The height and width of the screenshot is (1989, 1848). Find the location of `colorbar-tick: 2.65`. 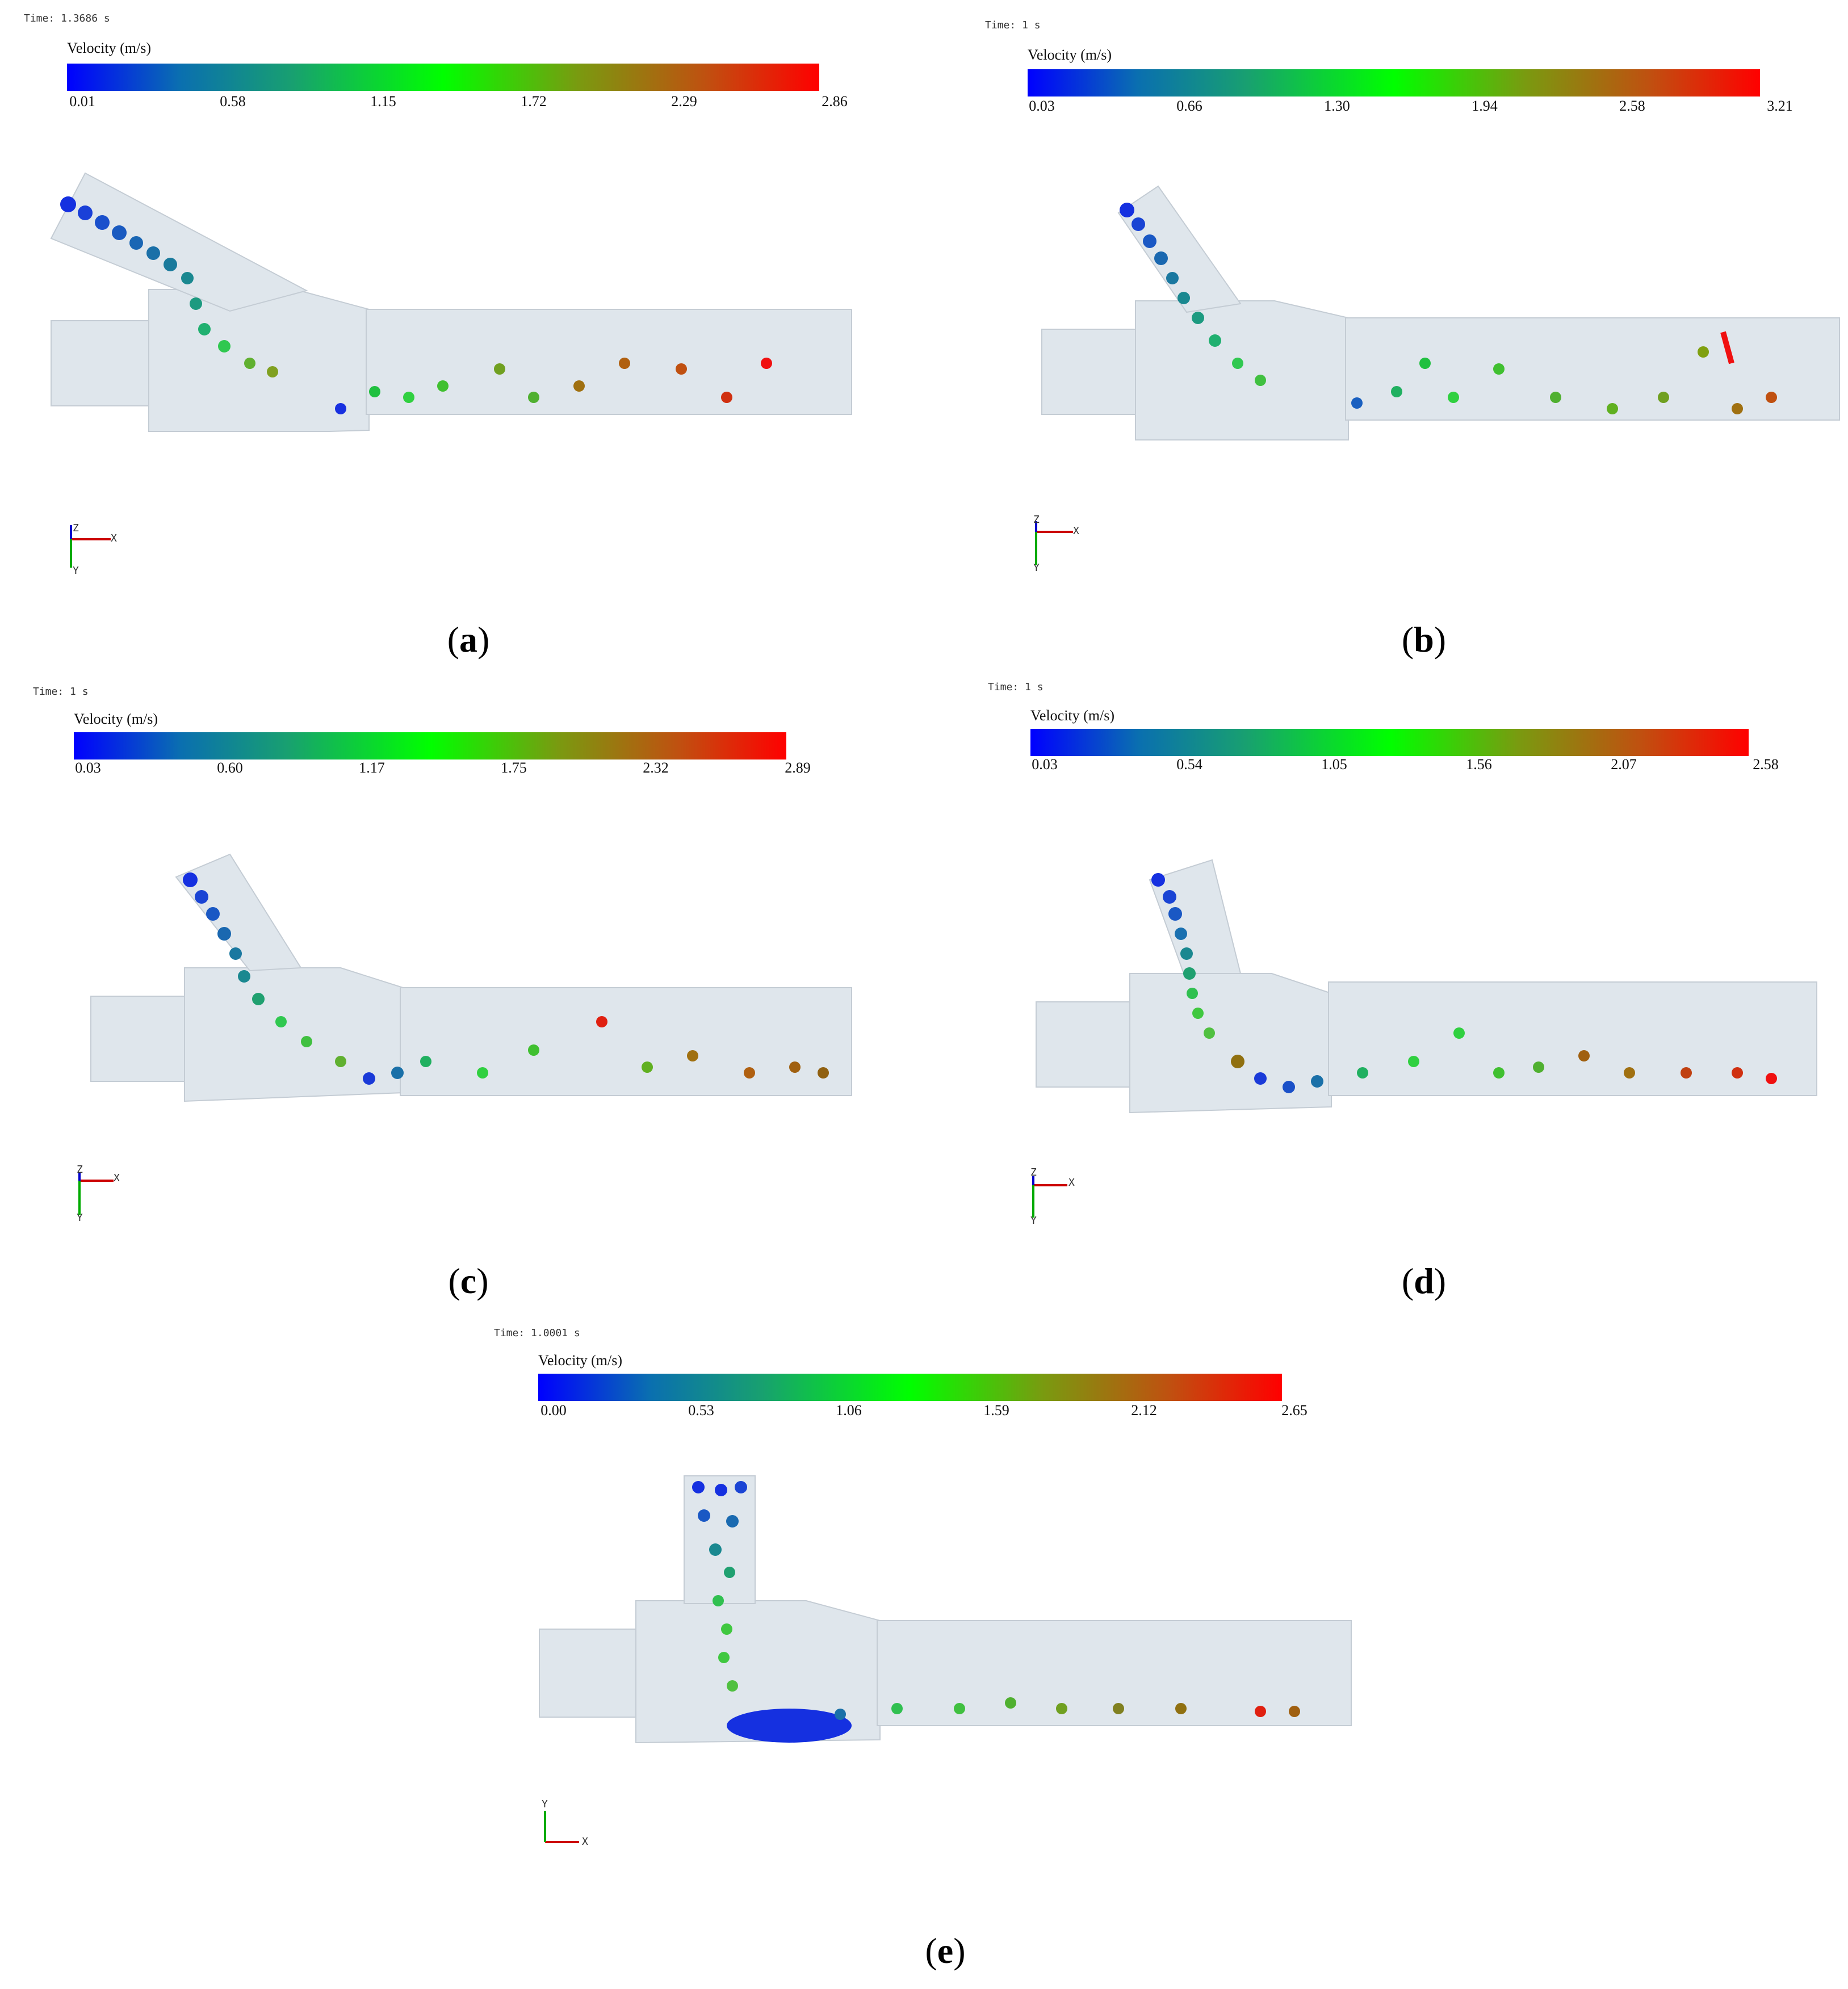

colorbar-tick: 2.65 is located at coordinates (1295, 1410).